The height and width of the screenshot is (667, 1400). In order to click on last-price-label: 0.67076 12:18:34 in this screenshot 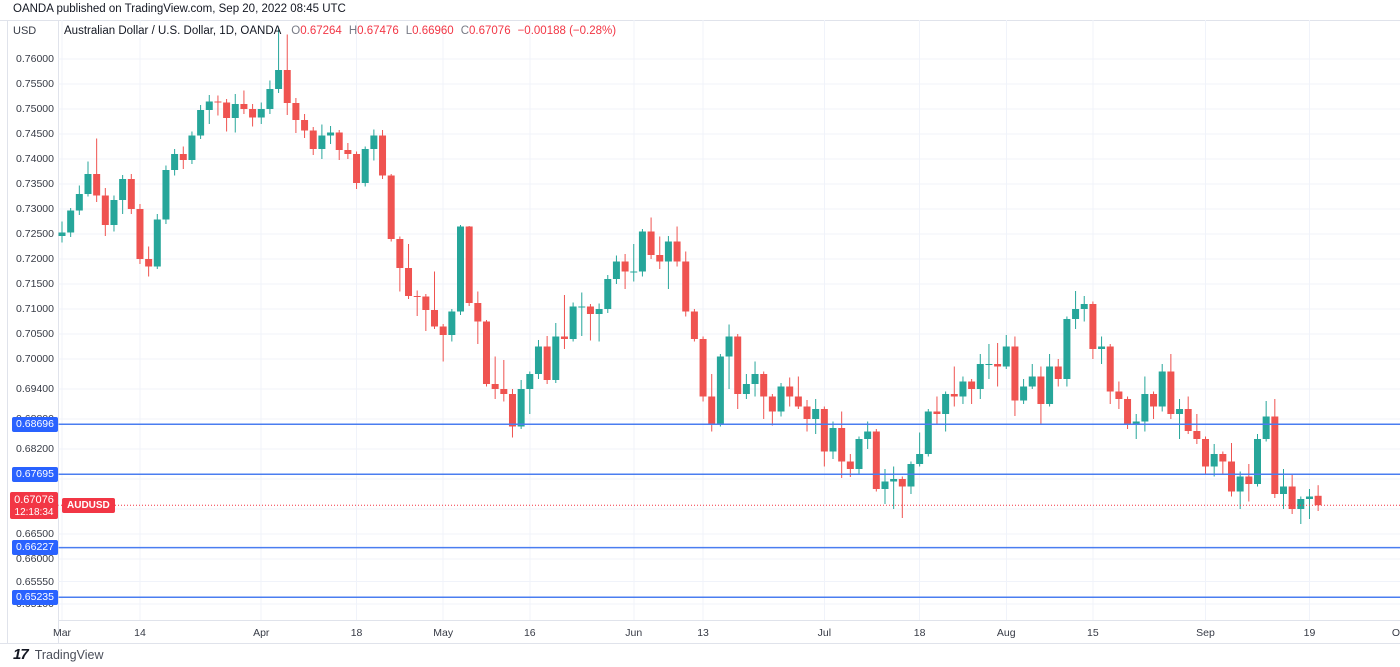, I will do `click(34, 505)`.